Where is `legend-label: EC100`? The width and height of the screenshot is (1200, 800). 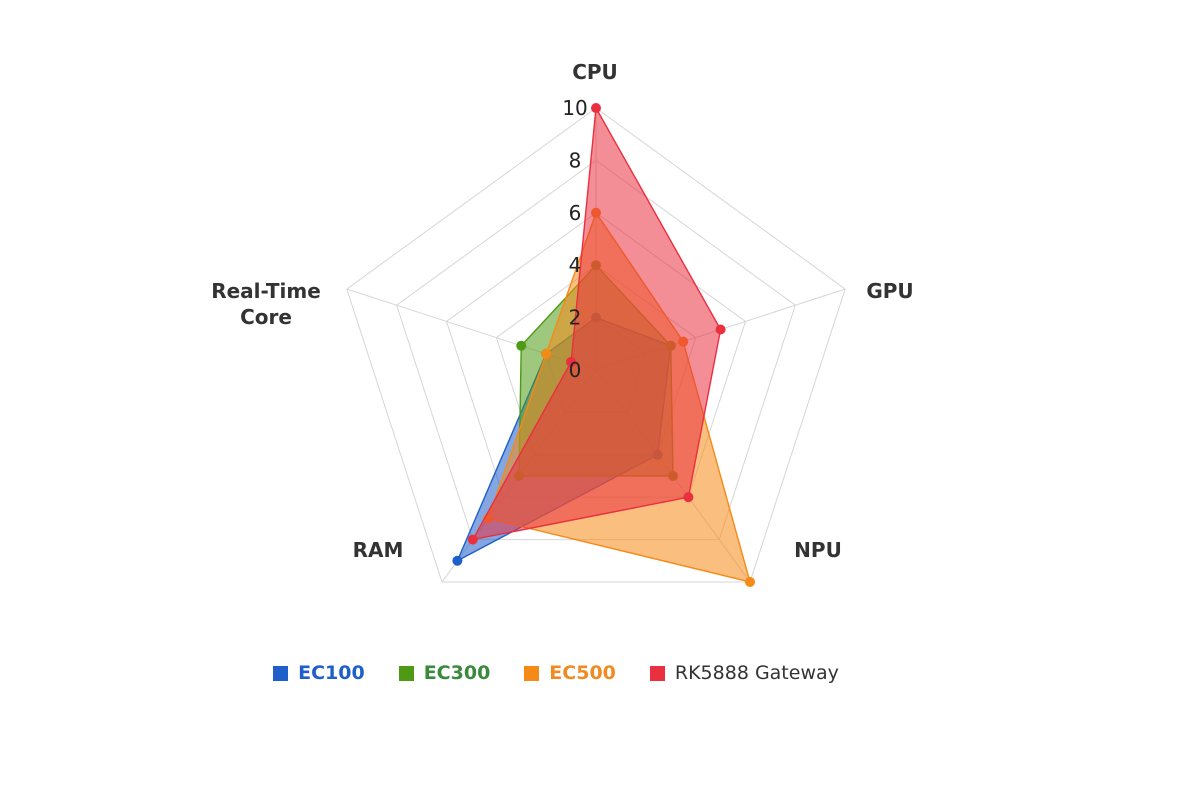
legend-label: EC100 is located at coordinates (331, 673).